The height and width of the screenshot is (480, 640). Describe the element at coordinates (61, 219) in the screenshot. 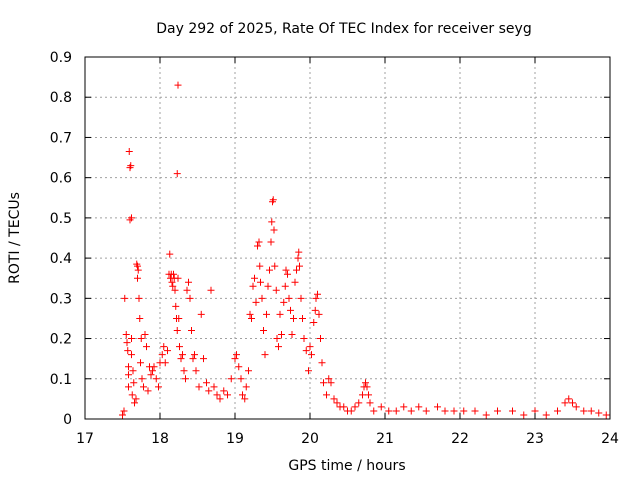

I see `y-tick-label: 0.5` at that location.